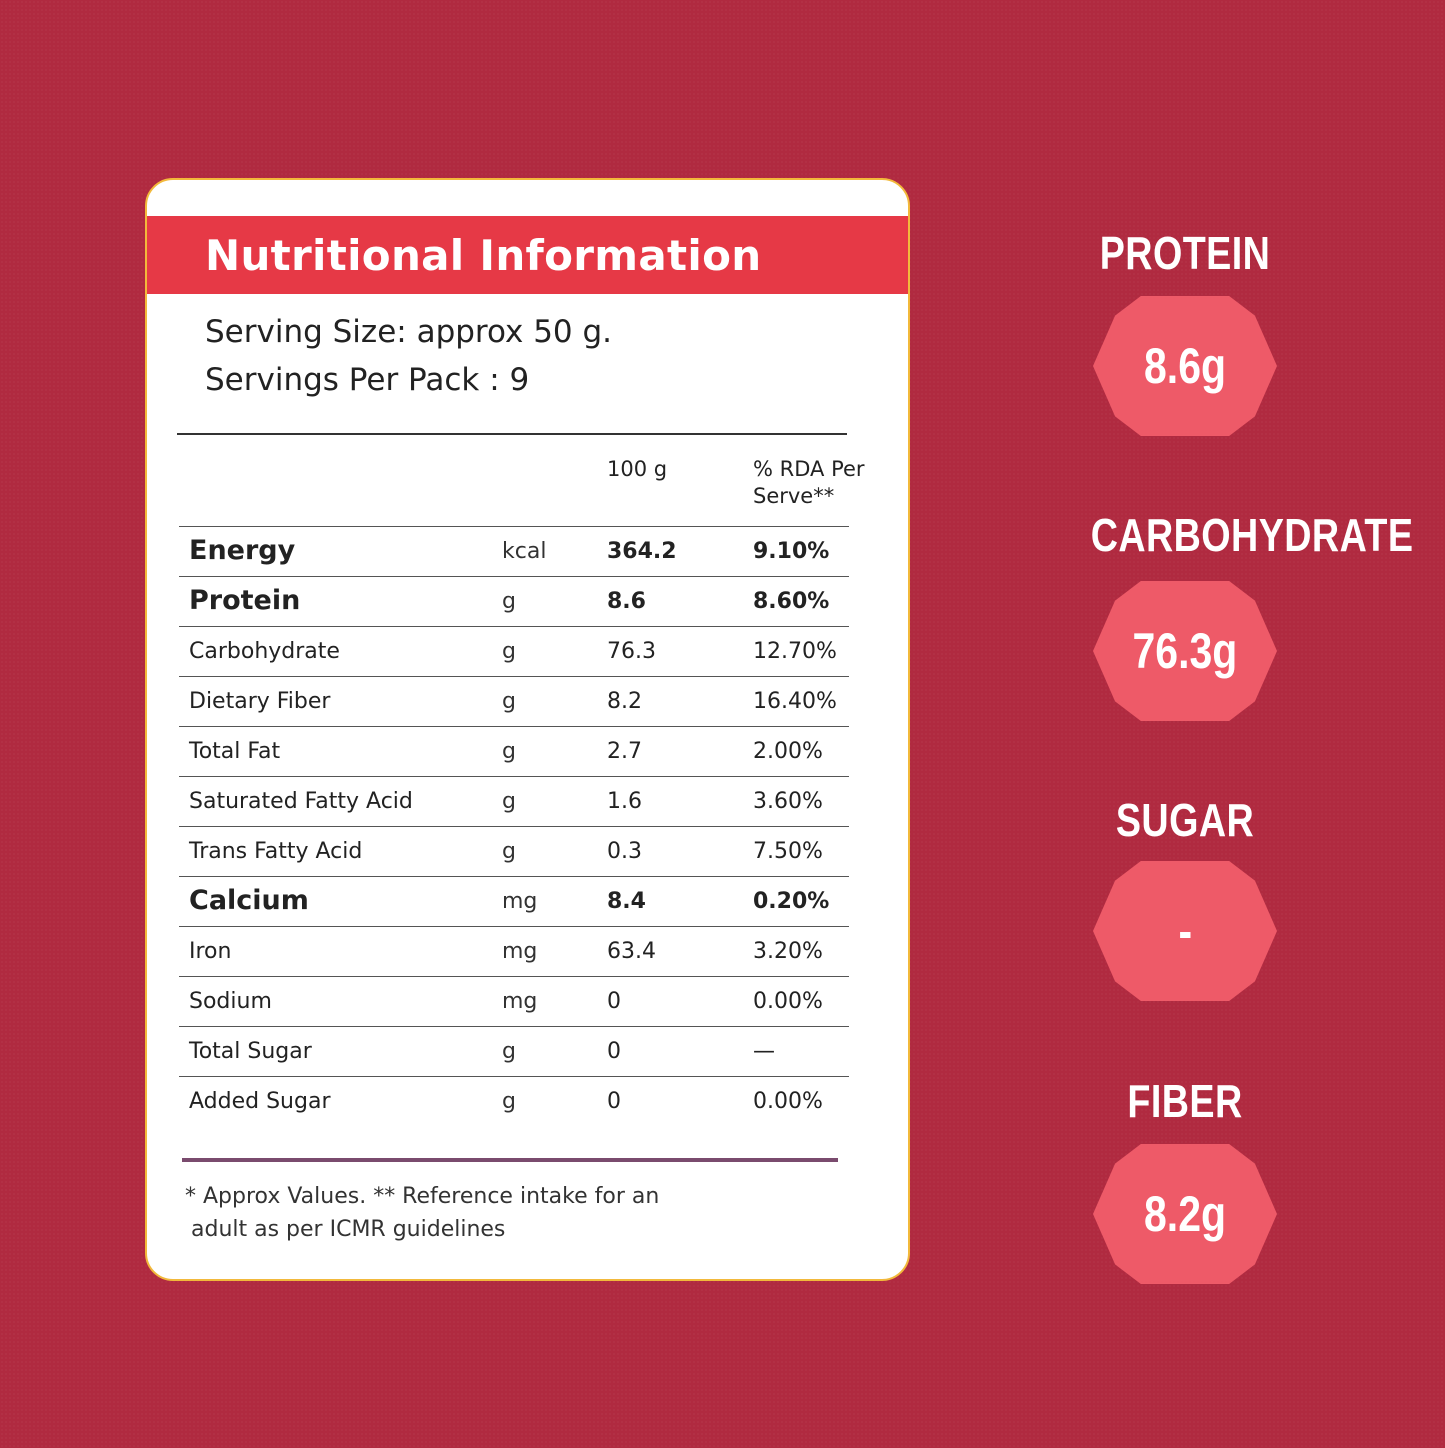  I want to click on card-header: Nutritional Information, so click(527, 255).